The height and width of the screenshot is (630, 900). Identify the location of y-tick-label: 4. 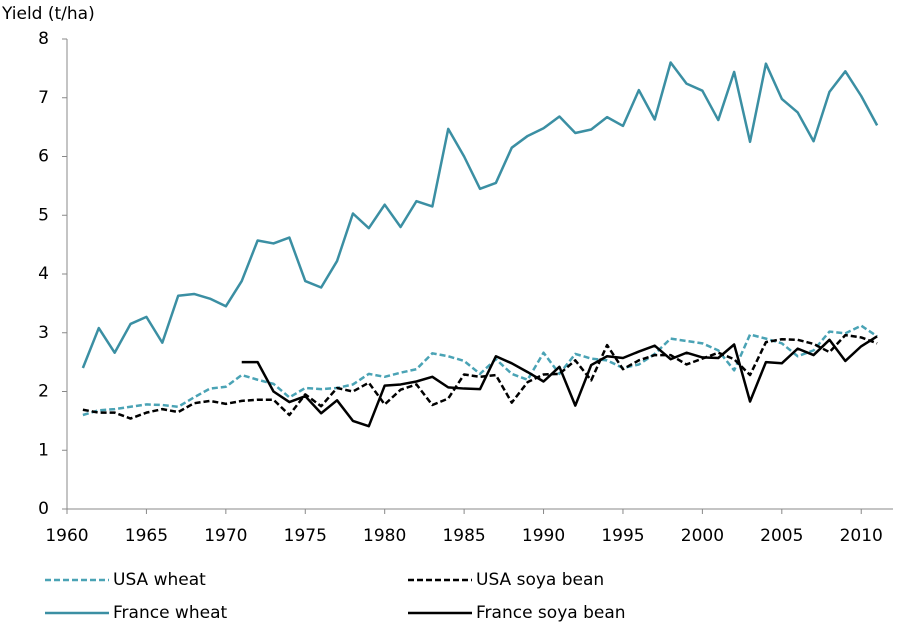
(43, 274).